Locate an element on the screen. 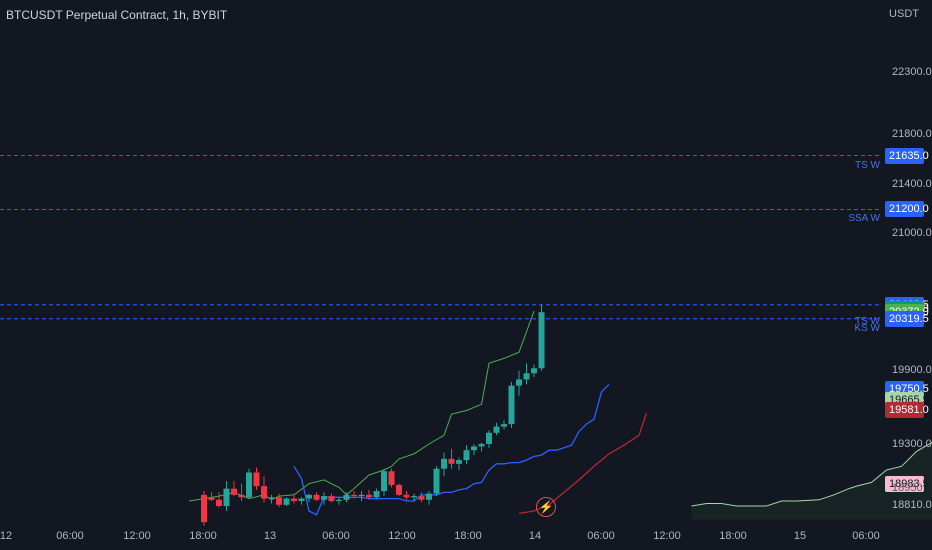 This screenshot has width=932, height=550. y-tick-label: 19300.0 is located at coordinates (912, 444).